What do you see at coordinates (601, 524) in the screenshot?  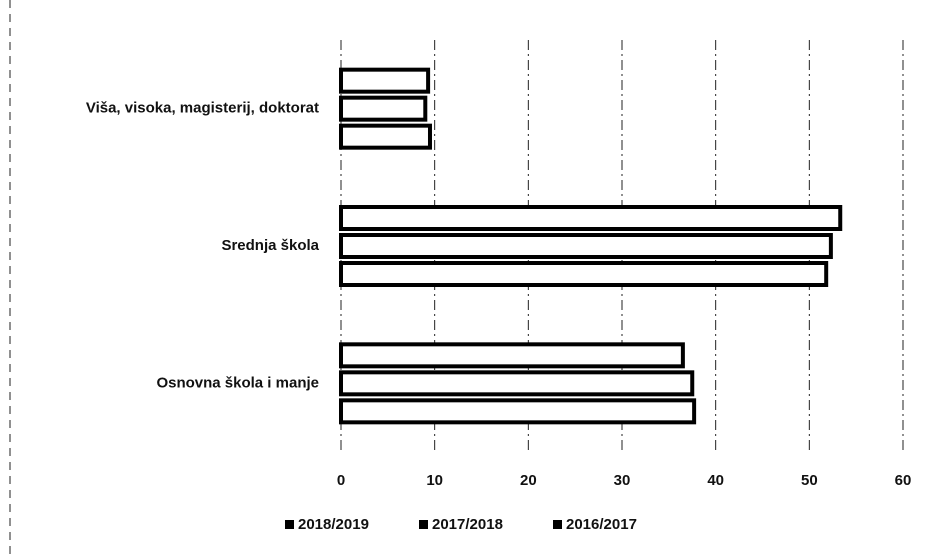 I see `legend-label: 2016/2017` at bounding box center [601, 524].